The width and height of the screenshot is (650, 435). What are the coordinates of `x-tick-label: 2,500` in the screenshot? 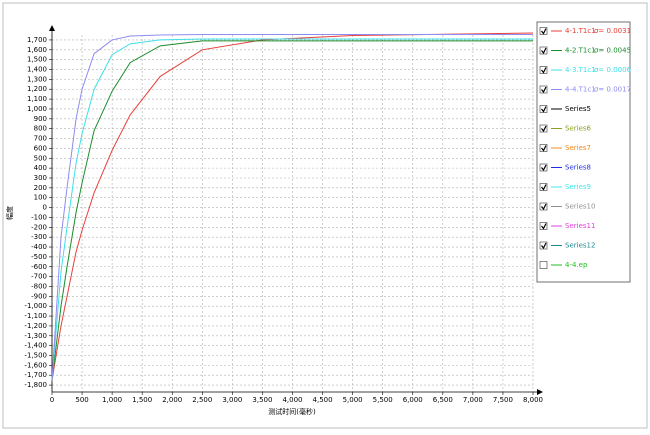 It's located at (202, 400).